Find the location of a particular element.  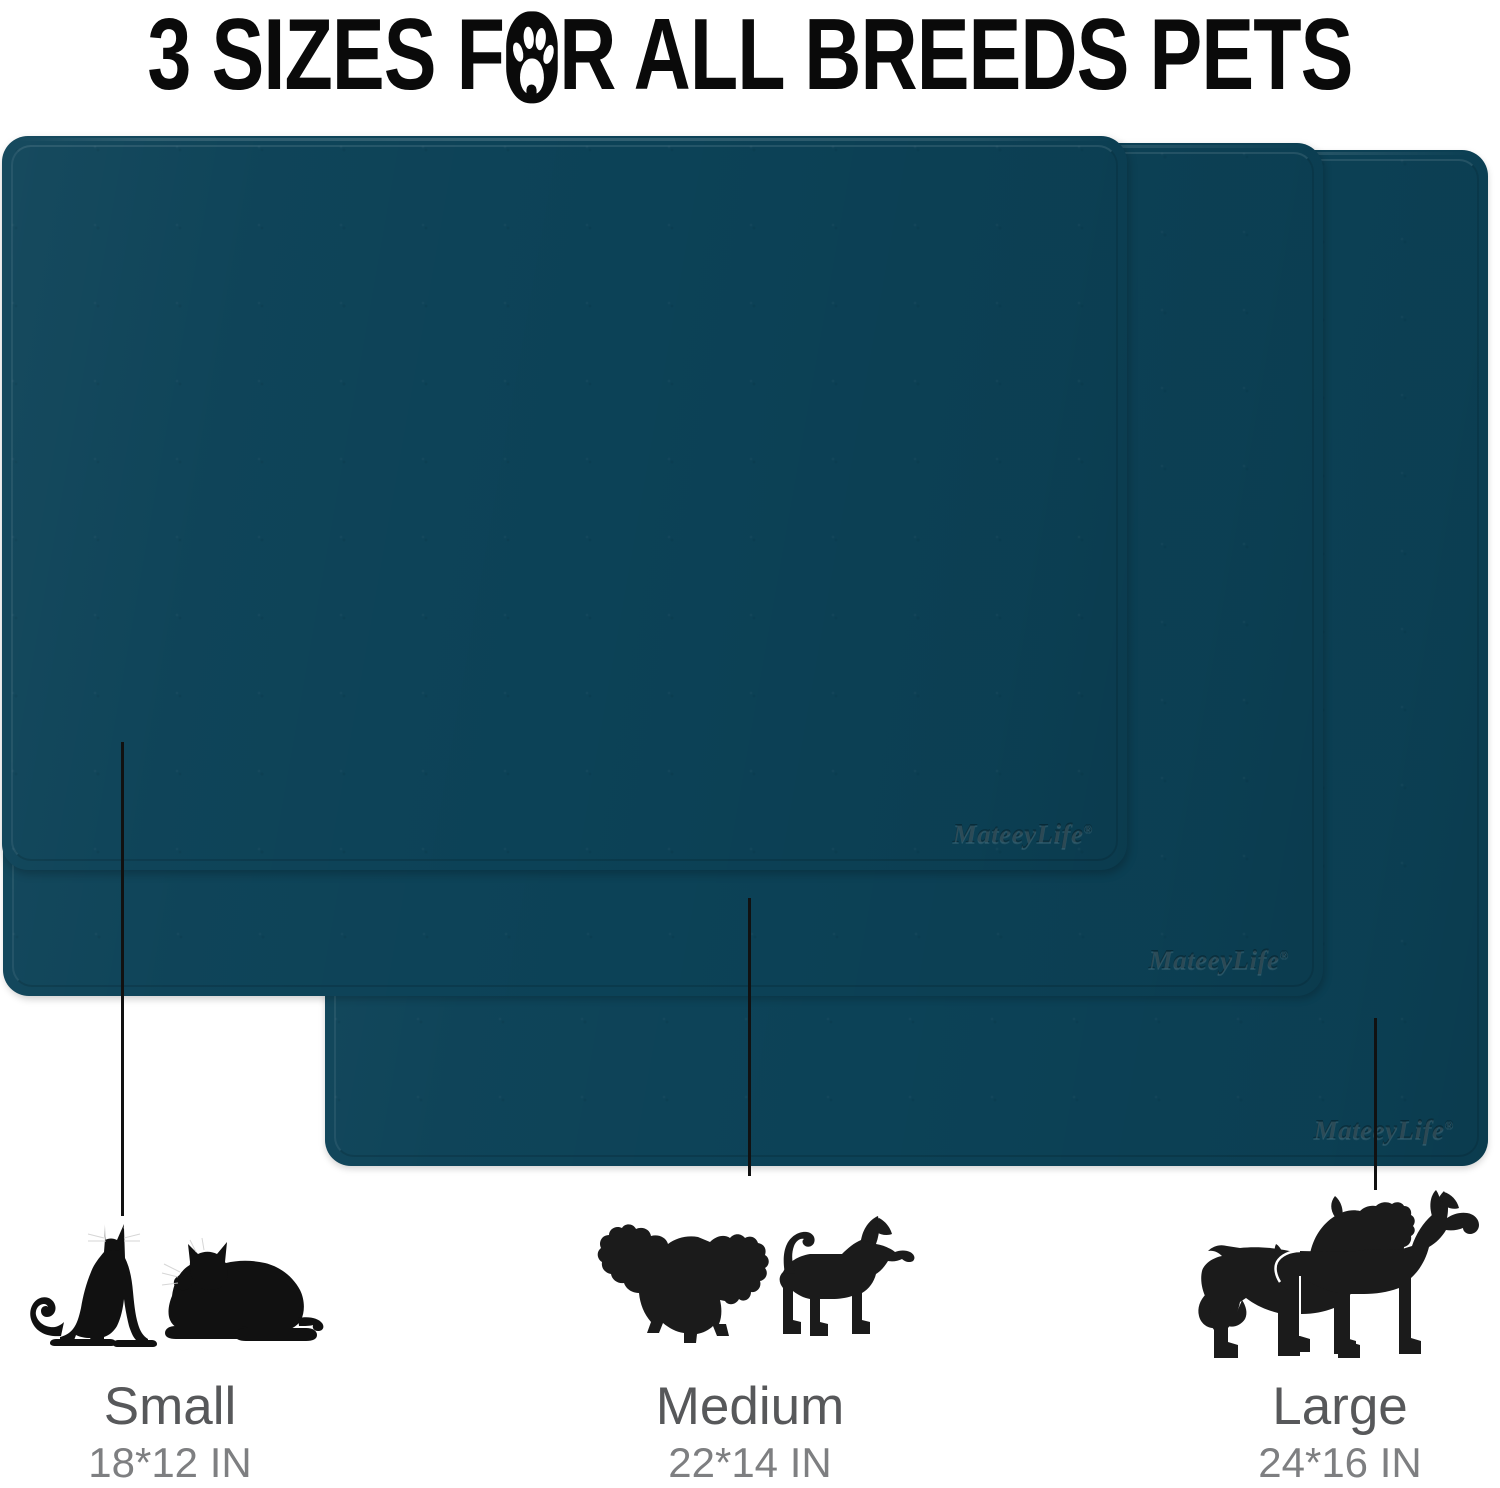

size-label-small: Small 18*12 IN is located at coordinates (170, 1433).